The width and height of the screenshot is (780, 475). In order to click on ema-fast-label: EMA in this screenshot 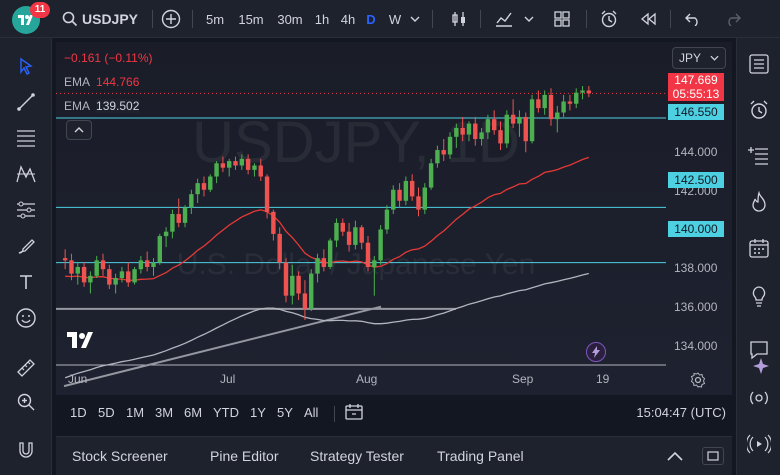, I will do `click(77, 82)`.